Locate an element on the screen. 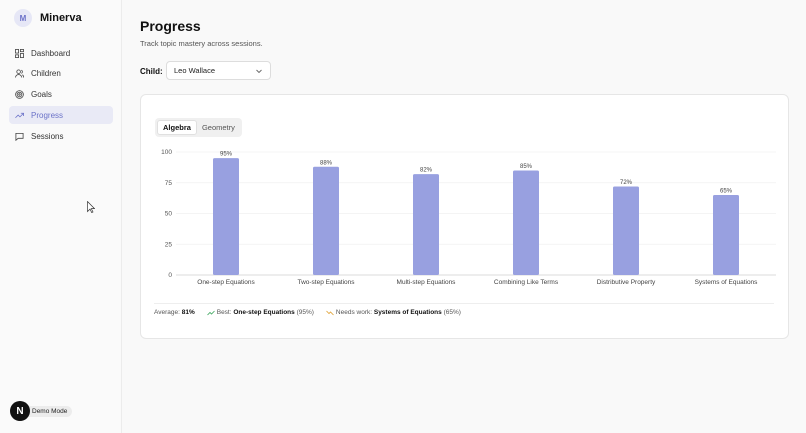  x-tick-label: Distributive Property is located at coordinates (626, 282).